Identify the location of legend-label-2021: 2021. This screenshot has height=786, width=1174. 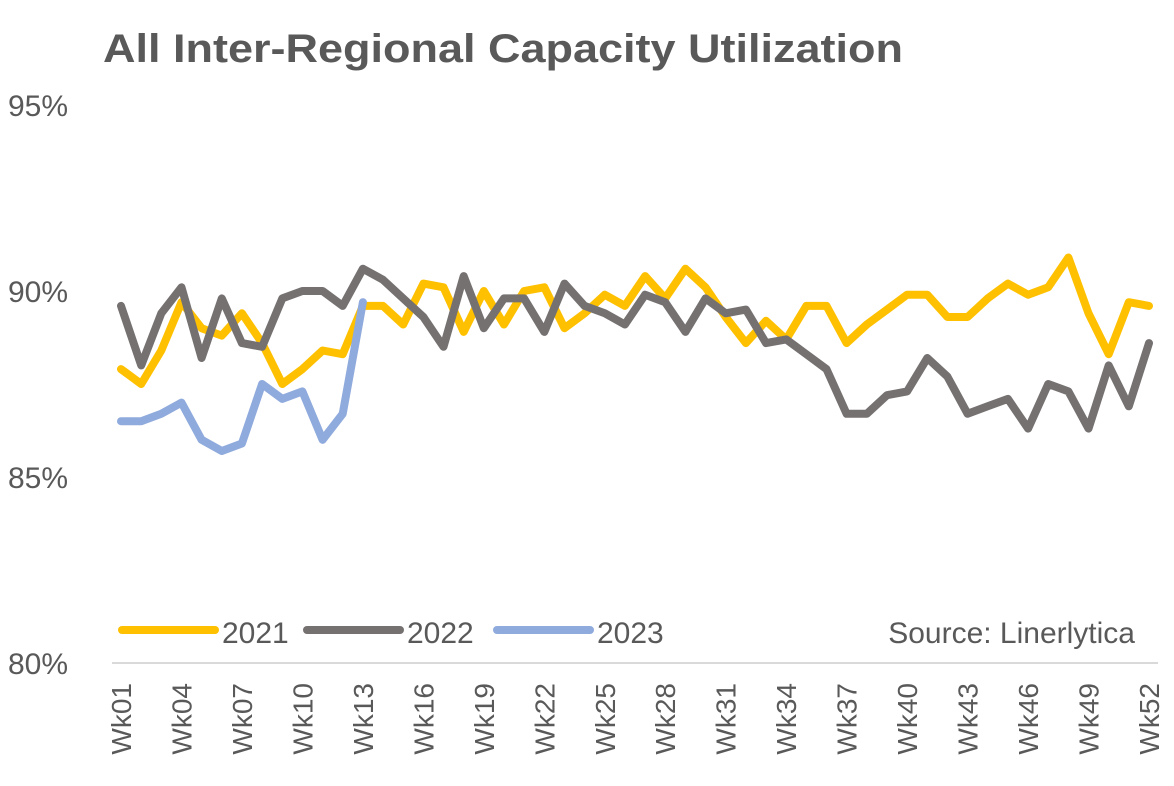
(255, 633).